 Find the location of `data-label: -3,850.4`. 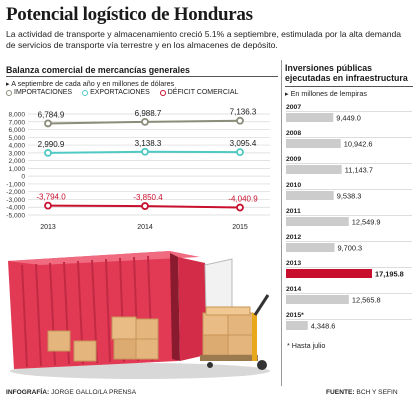

data-label: -3,850.4 is located at coordinates (148, 197).